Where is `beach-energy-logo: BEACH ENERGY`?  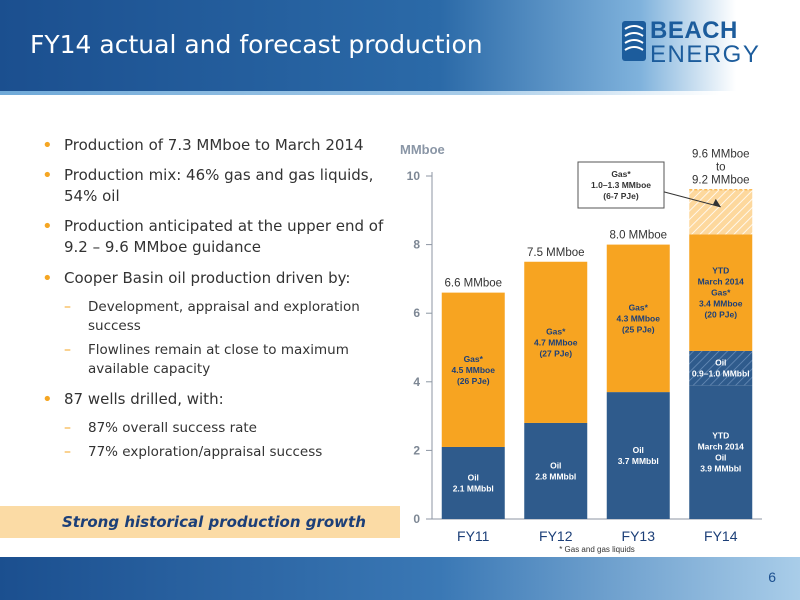
beach-energy-logo: BEACH ENERGY is located at coordinates (703, 44).